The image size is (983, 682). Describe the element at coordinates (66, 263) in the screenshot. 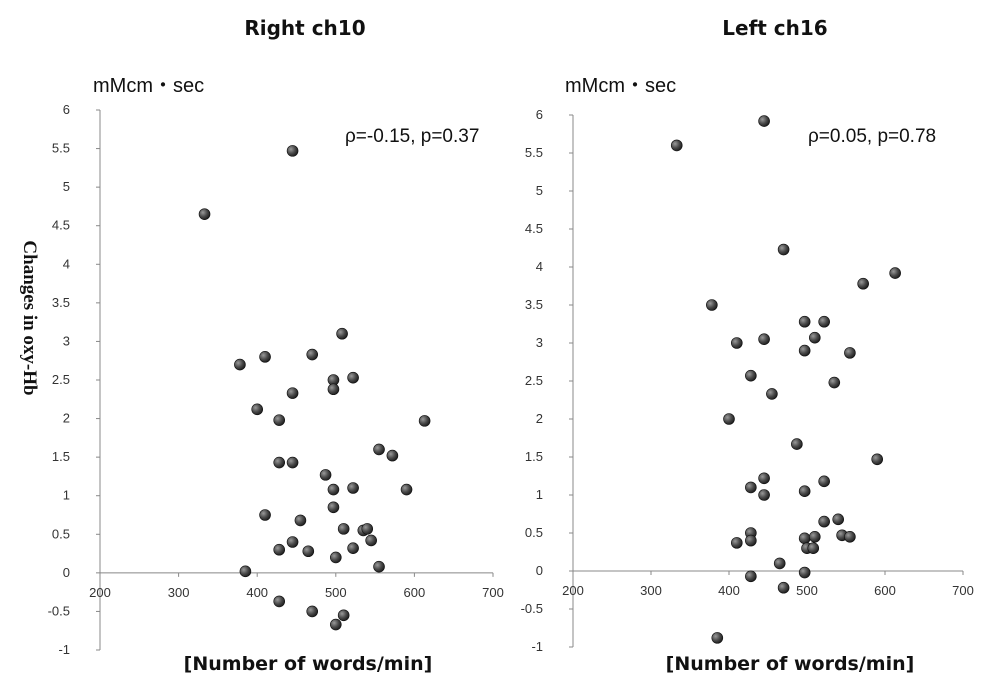

I see `y-tick-label: 4` at that location.